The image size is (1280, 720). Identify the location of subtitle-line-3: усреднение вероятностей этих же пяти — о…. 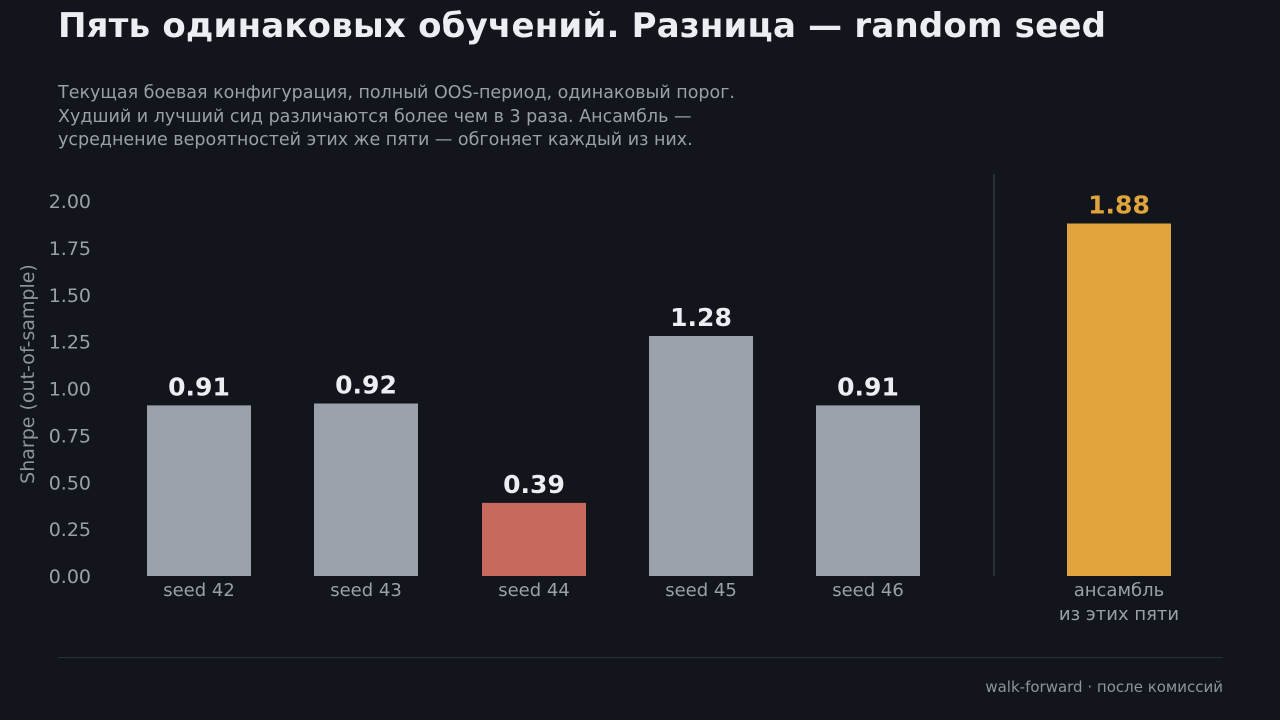
(375, 140).